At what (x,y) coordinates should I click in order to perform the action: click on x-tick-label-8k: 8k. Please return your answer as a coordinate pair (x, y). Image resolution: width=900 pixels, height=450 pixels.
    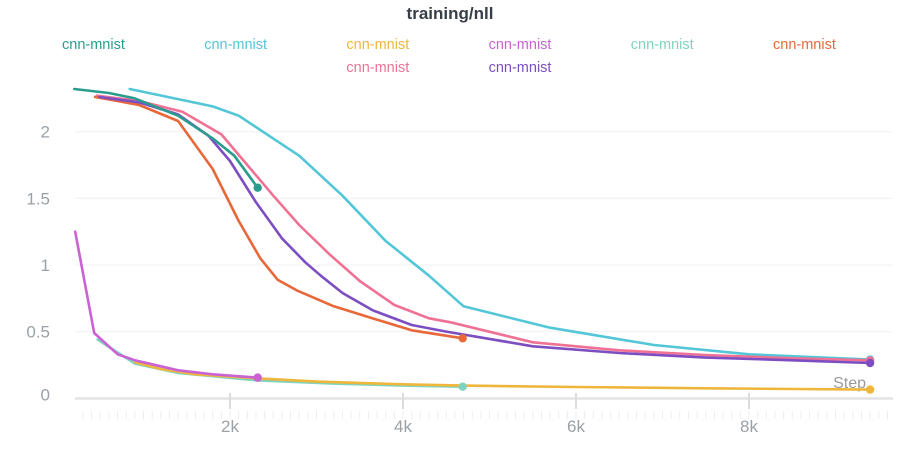
    Looking at the image, I should click on (749, 426).